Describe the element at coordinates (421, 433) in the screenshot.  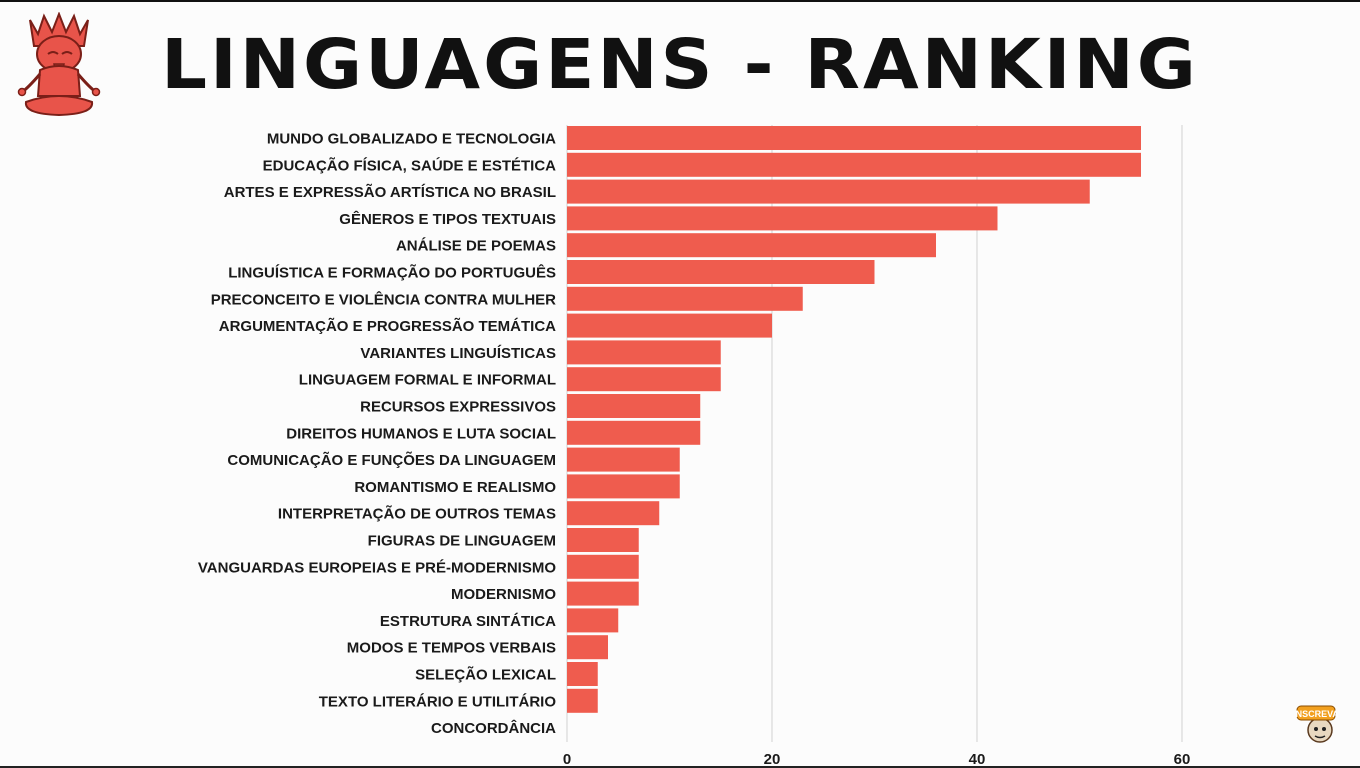
I see `category-label: DIREITOS HUMANOS E LUTA SOCIAL` at that location.